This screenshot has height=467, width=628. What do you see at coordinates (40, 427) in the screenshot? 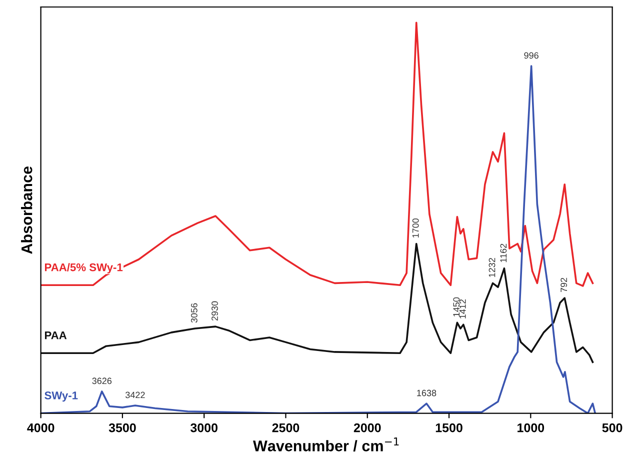
I see `x-tick-label: 4000` at bounding box center [40, 427].